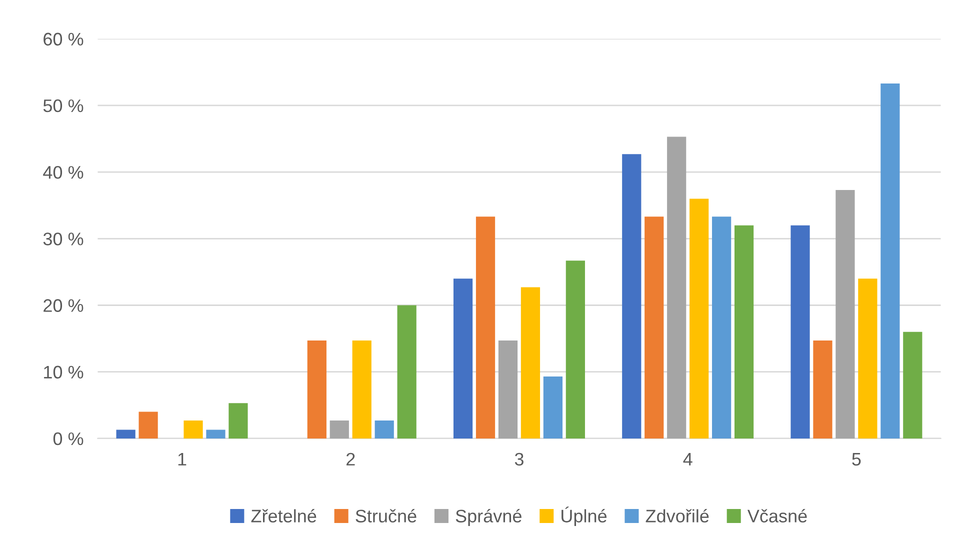  Describe the element at coordinates (283, 515) in the screenshot. I see `legend-label: Zřetelné` at that location.